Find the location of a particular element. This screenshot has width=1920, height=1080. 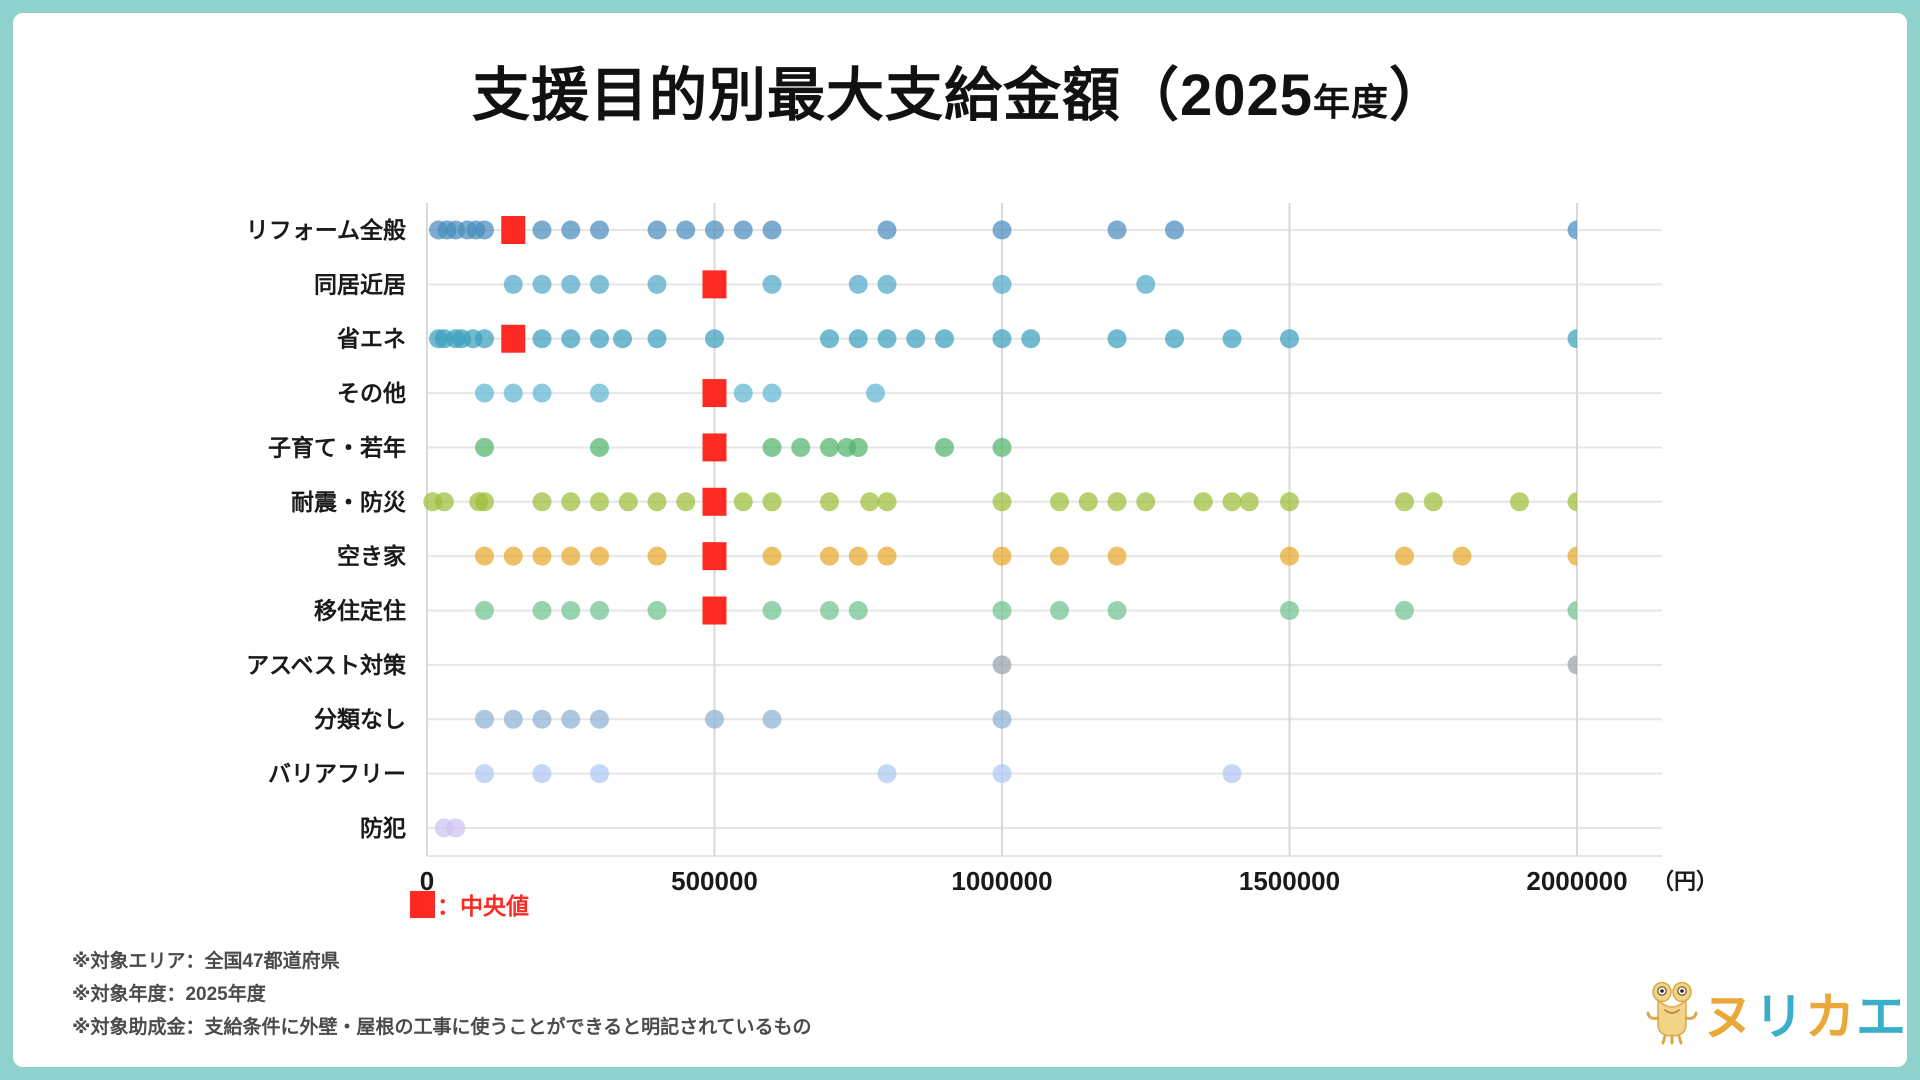

title-year-suffix: 年度 is located at coordinates (1351, 102).